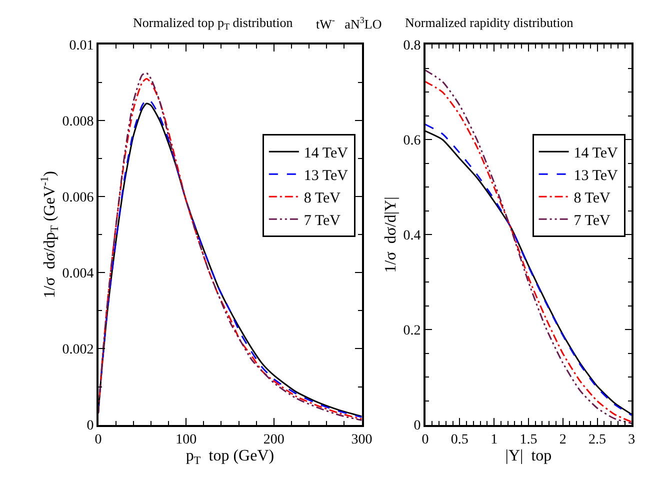 Image resolution: width=648 pixels, height=485 pixels. Describe the element at coordinates (459, 440) in the screenshot. I see `x-tick-label: 0.5` at that location.